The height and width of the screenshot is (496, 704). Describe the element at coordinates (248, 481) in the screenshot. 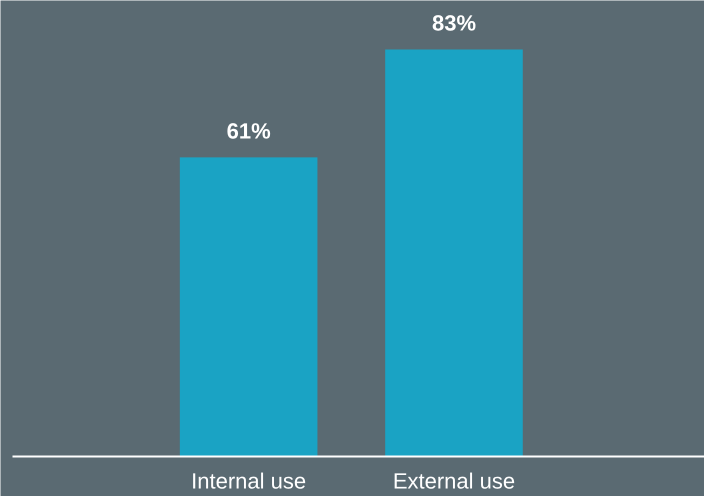

I see `x-tick-label: Internal use` at that location.